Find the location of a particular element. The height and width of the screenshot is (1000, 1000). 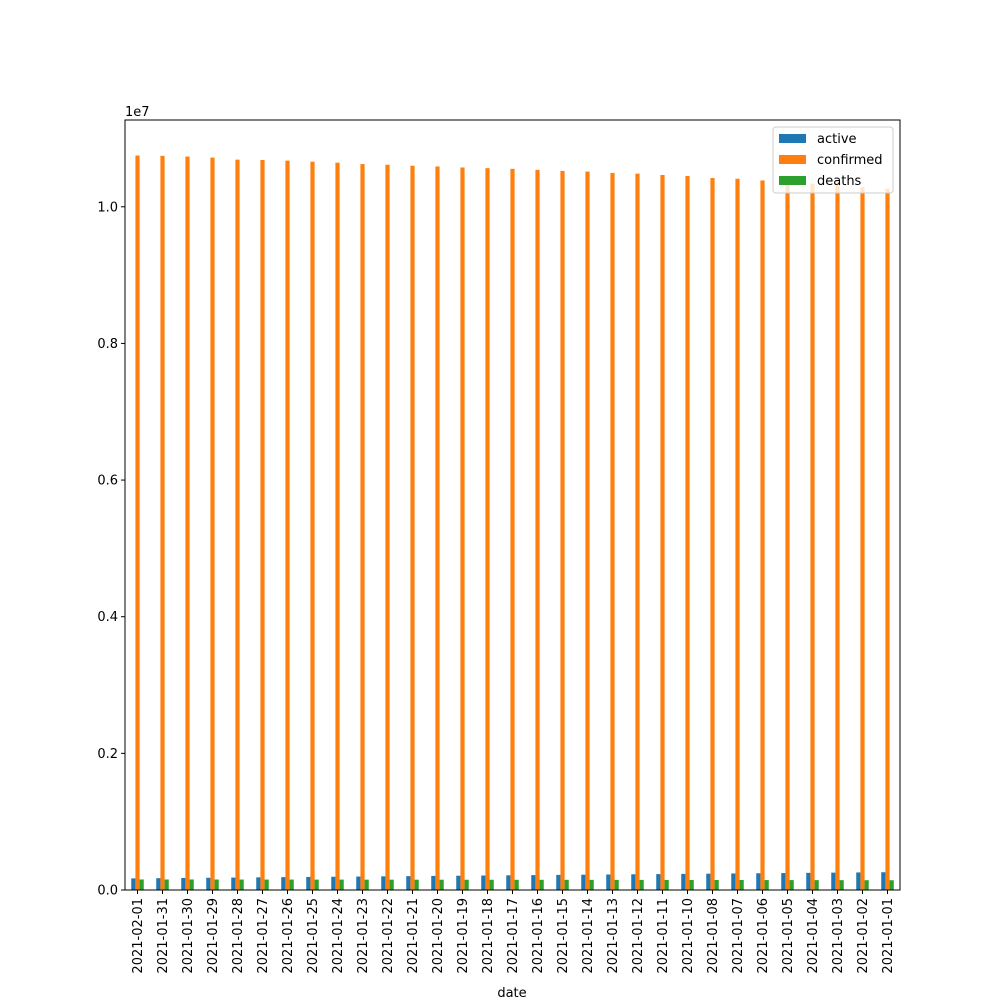

x-tick-label: 2021-01-18 is located at coordinates (488, 936).